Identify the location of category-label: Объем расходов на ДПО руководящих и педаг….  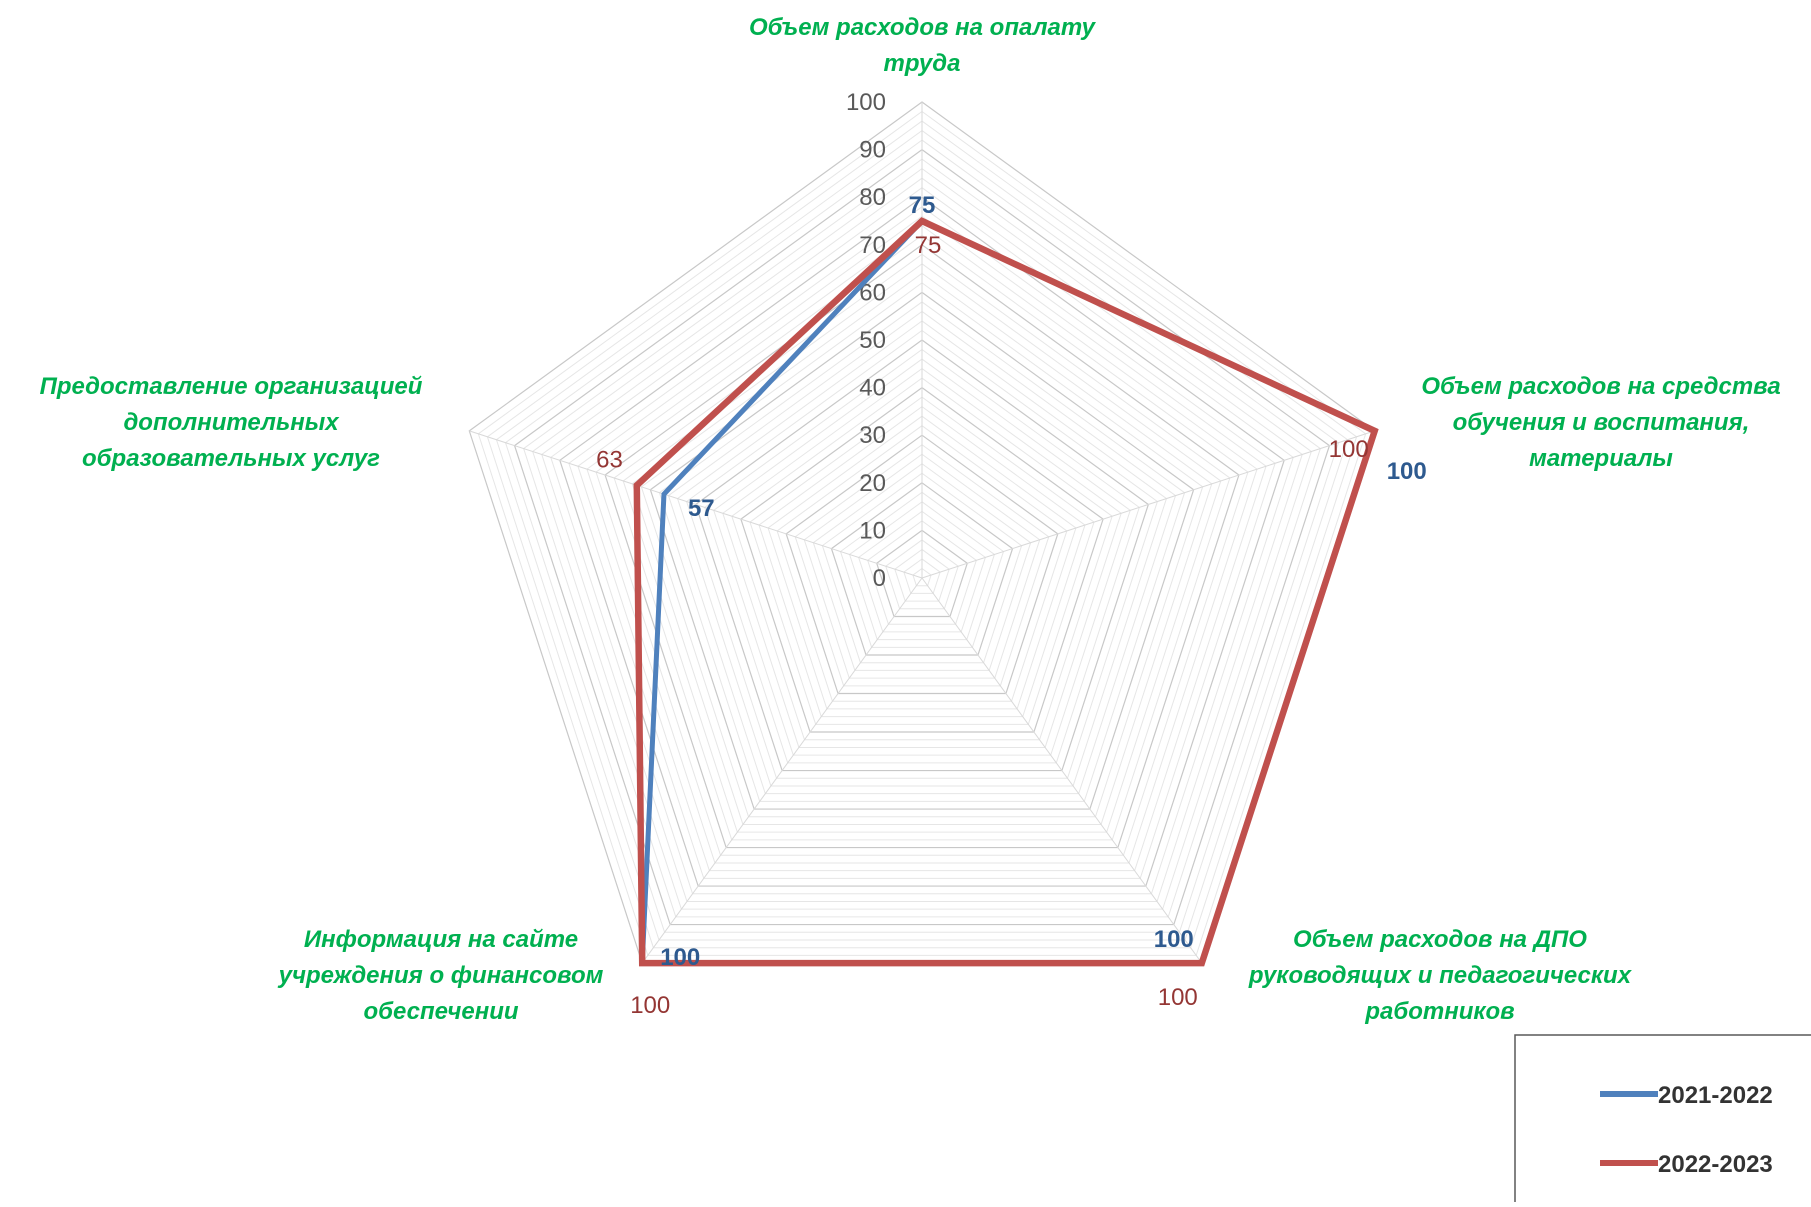
(1440, 975).